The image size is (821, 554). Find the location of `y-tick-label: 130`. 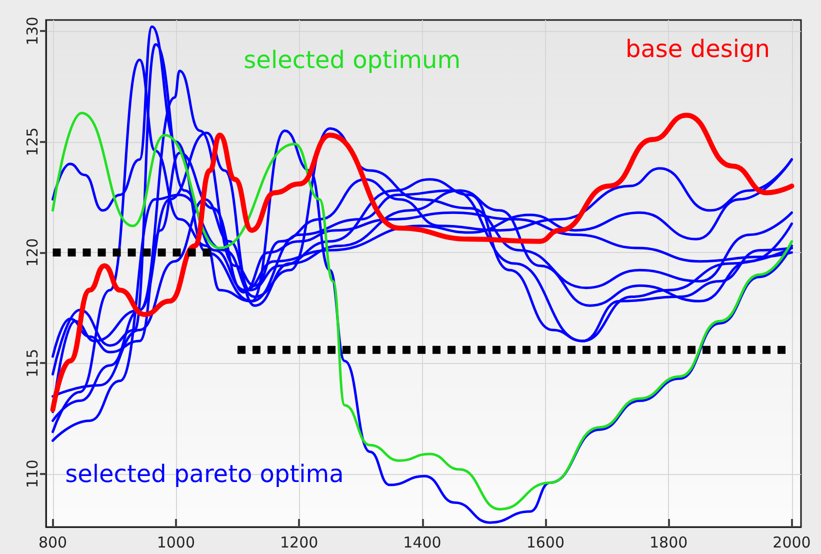

y-tick-label: 130 is located at coordinates (33, 31).